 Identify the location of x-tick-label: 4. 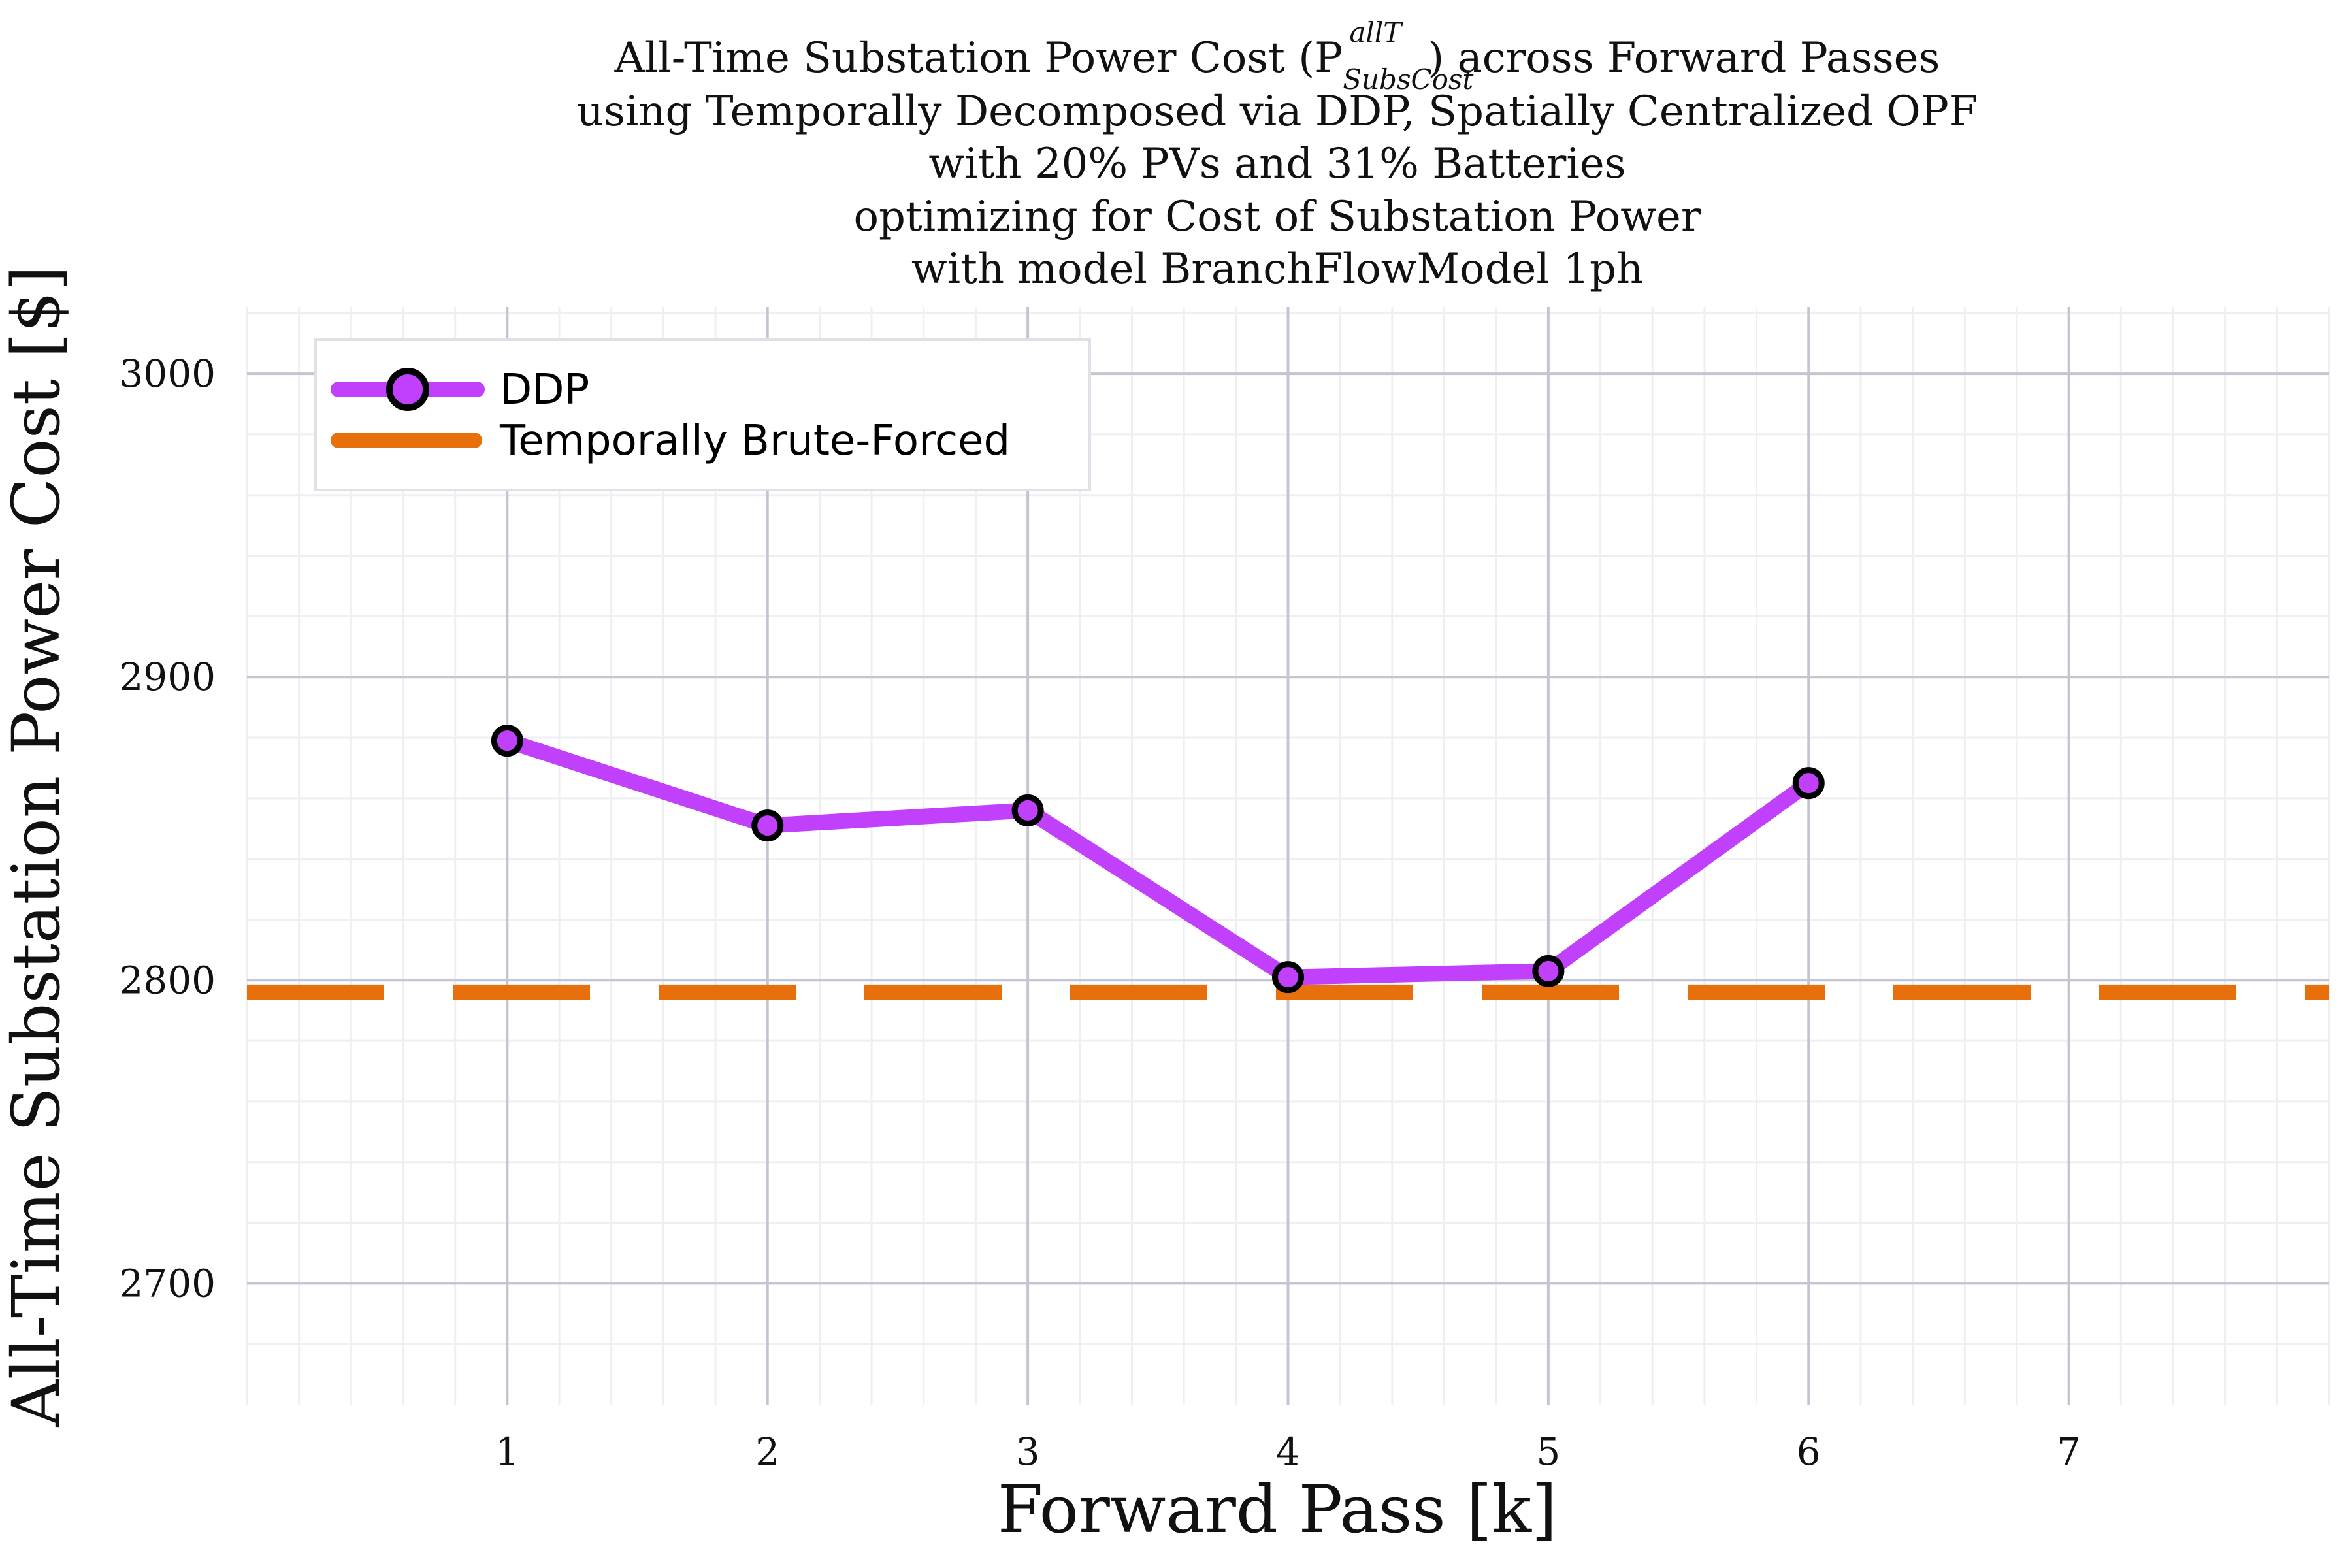
(1288, 1451).